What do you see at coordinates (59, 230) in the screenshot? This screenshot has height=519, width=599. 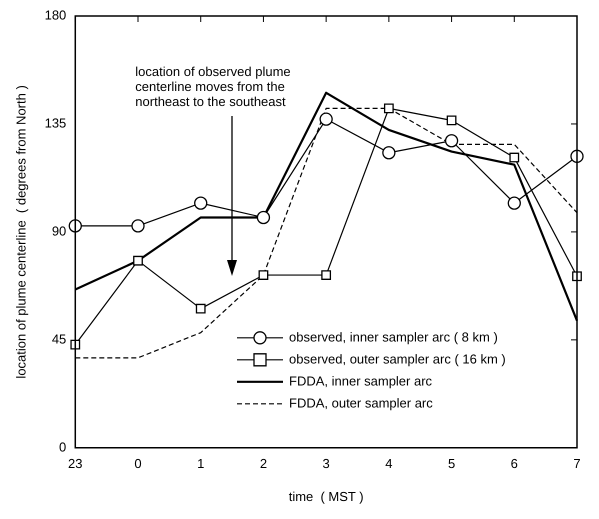 I see `y-tick-label: 90` at bounding box center [59, 230].